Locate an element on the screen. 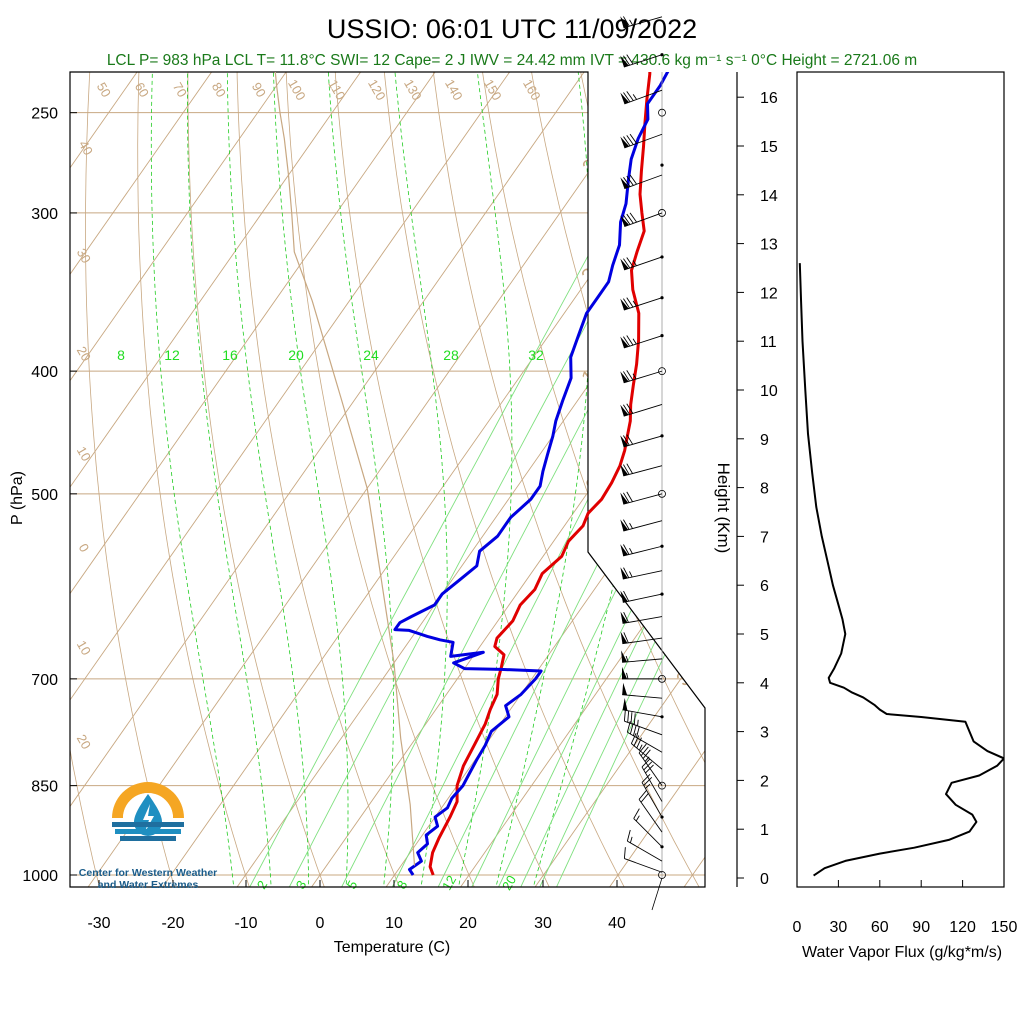 Image resolution: width=1024 pixels, height=1029 pixels. mixing-ratio-label: 12 is located at coordinates (449, 883).